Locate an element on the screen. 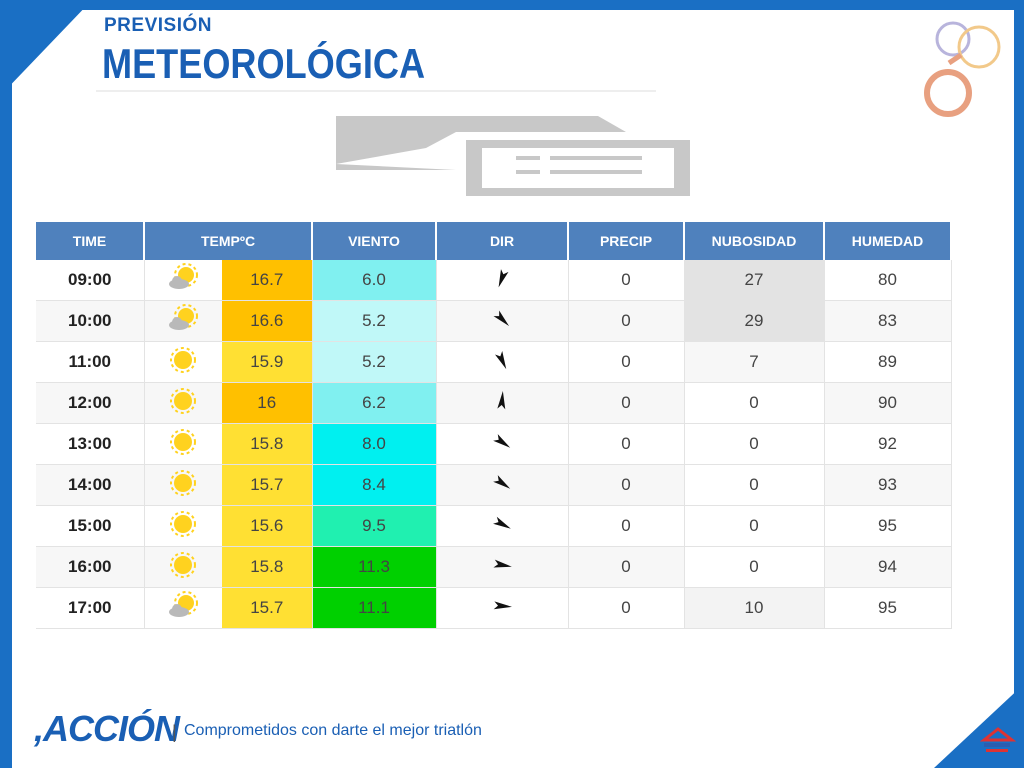  corner-decoration-top-left is located at coordinates (46, 48).